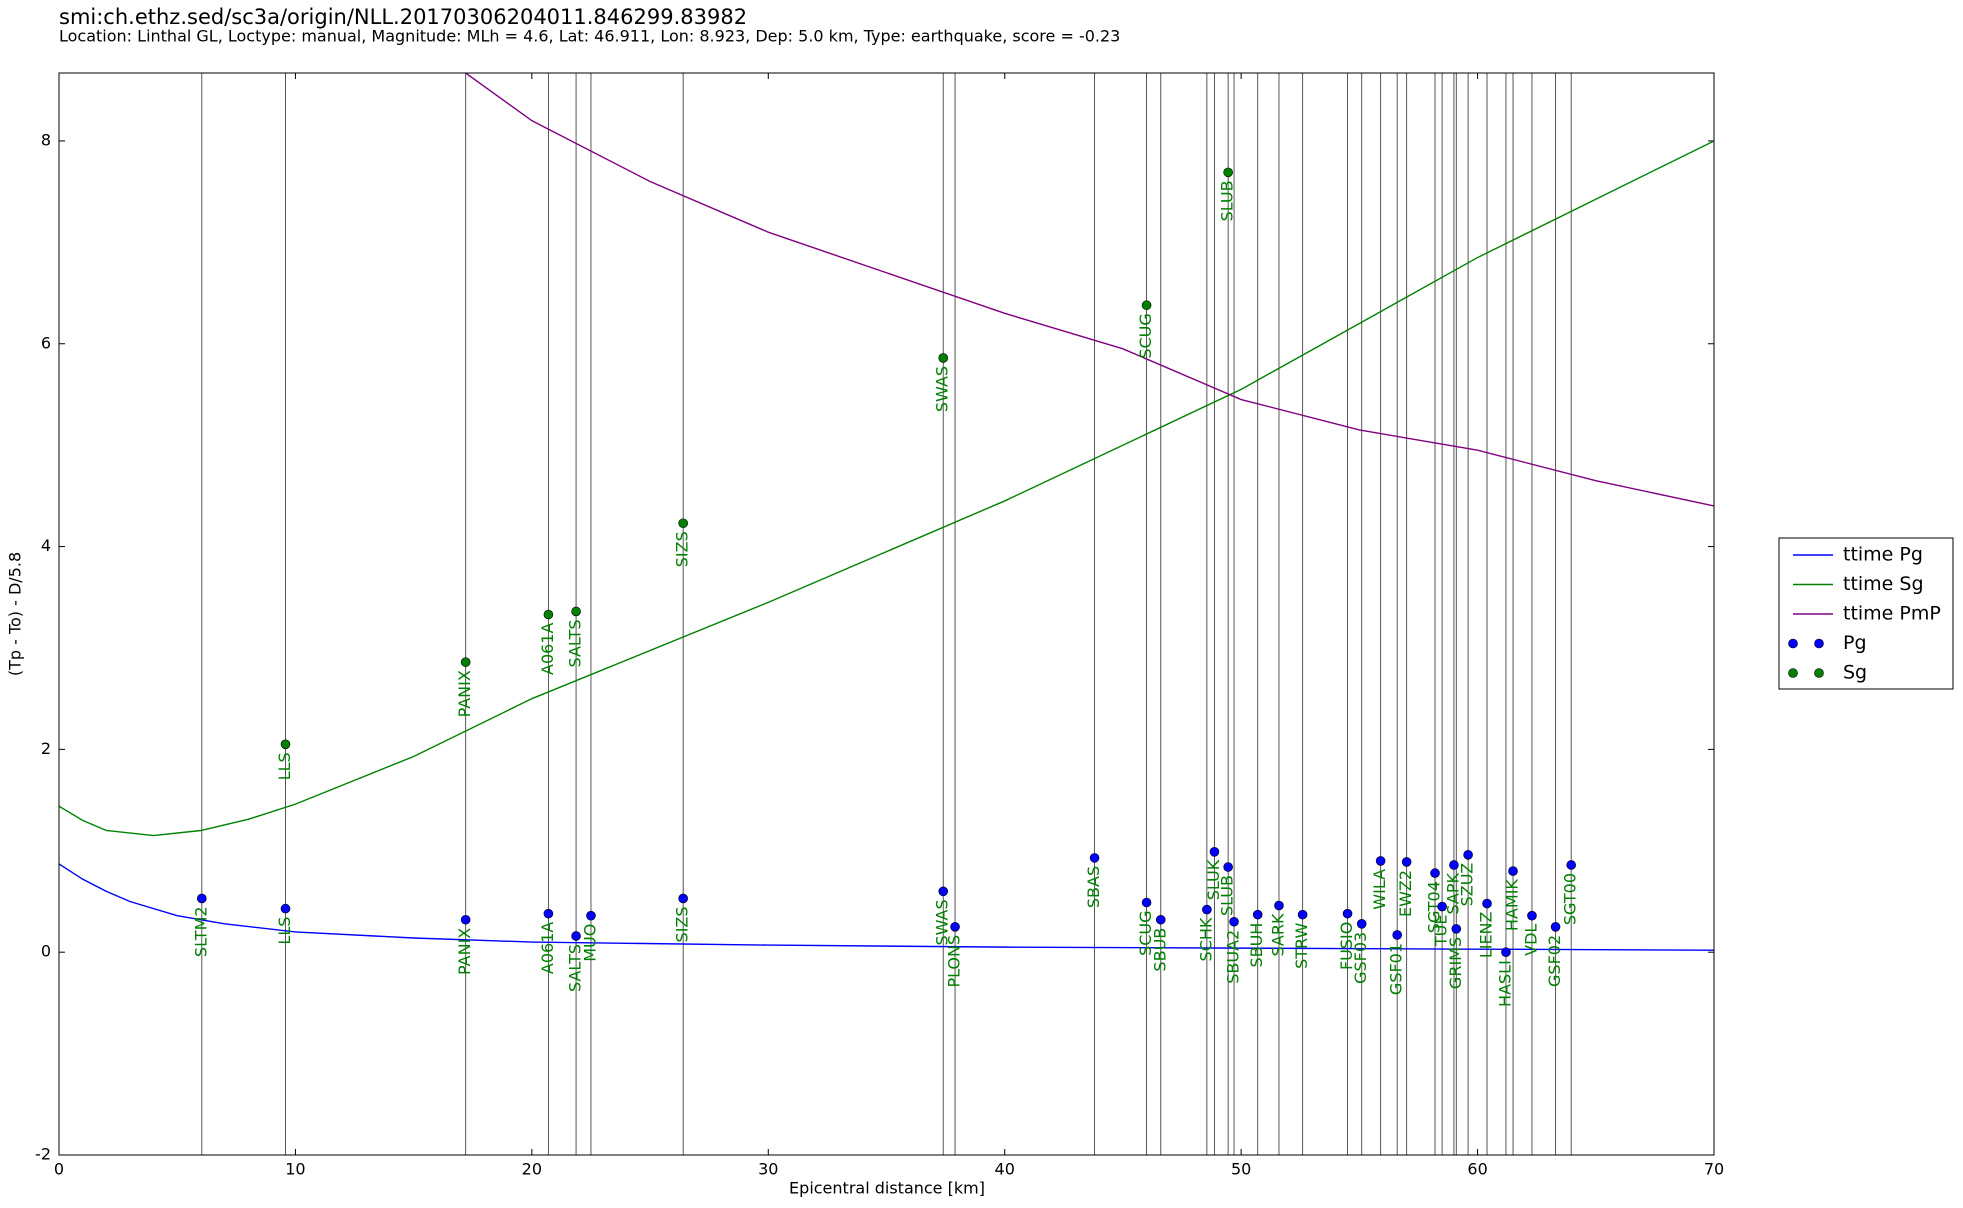 This screenshot has width=1963, height=1208. Describe the element at coordinates (1379, 889) in the screenshot. I see `pick-label: WILA` at that location.